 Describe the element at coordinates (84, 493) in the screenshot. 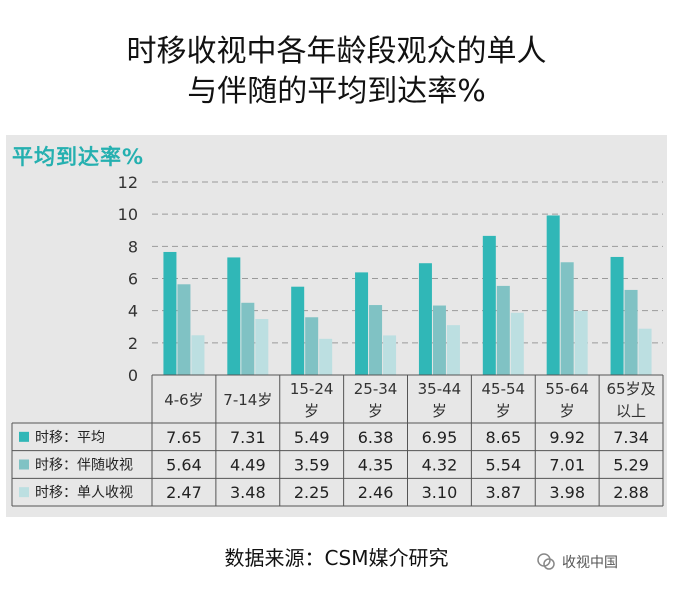

I see `legend-label: 时移：单人收视` at that location.